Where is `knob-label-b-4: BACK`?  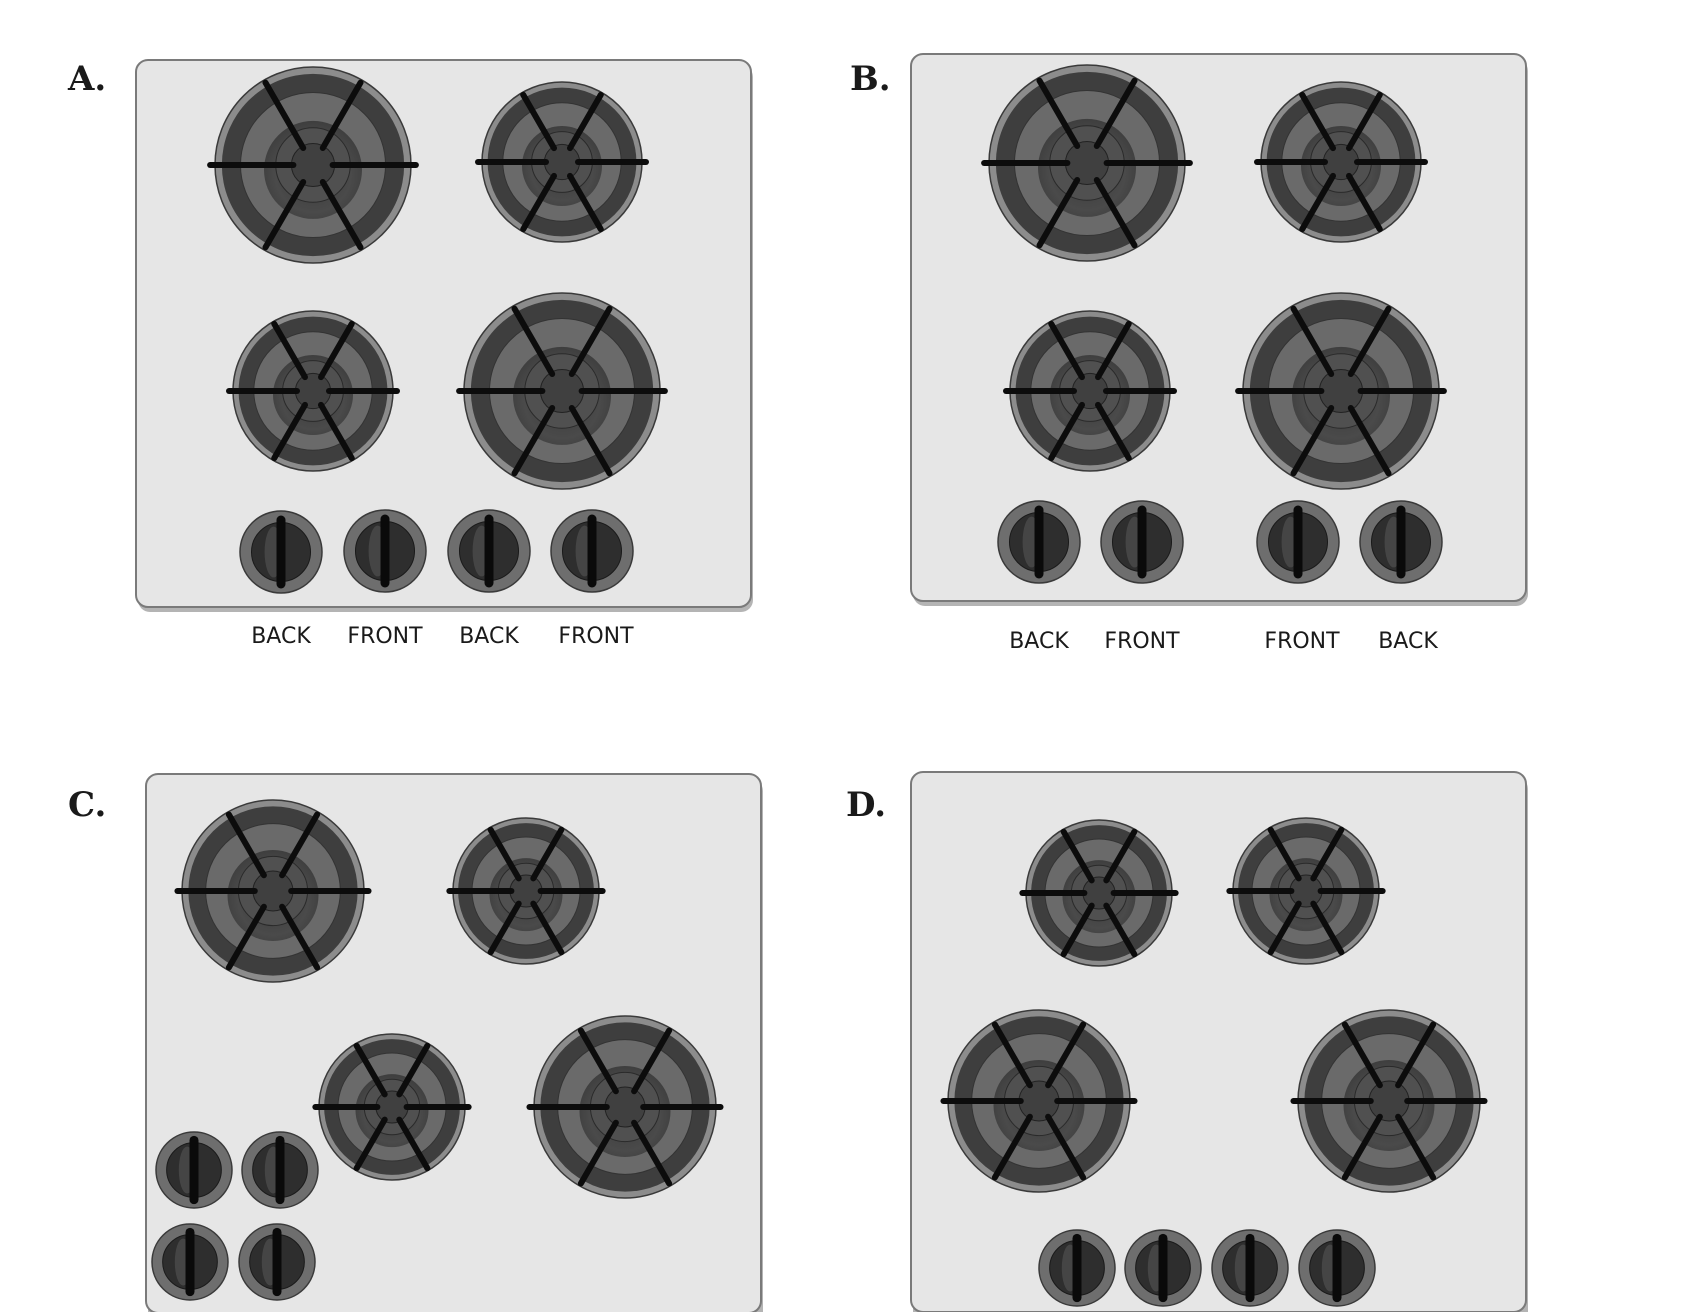 knob-label-b-4: BACK is located at coordinates (1408, 641).